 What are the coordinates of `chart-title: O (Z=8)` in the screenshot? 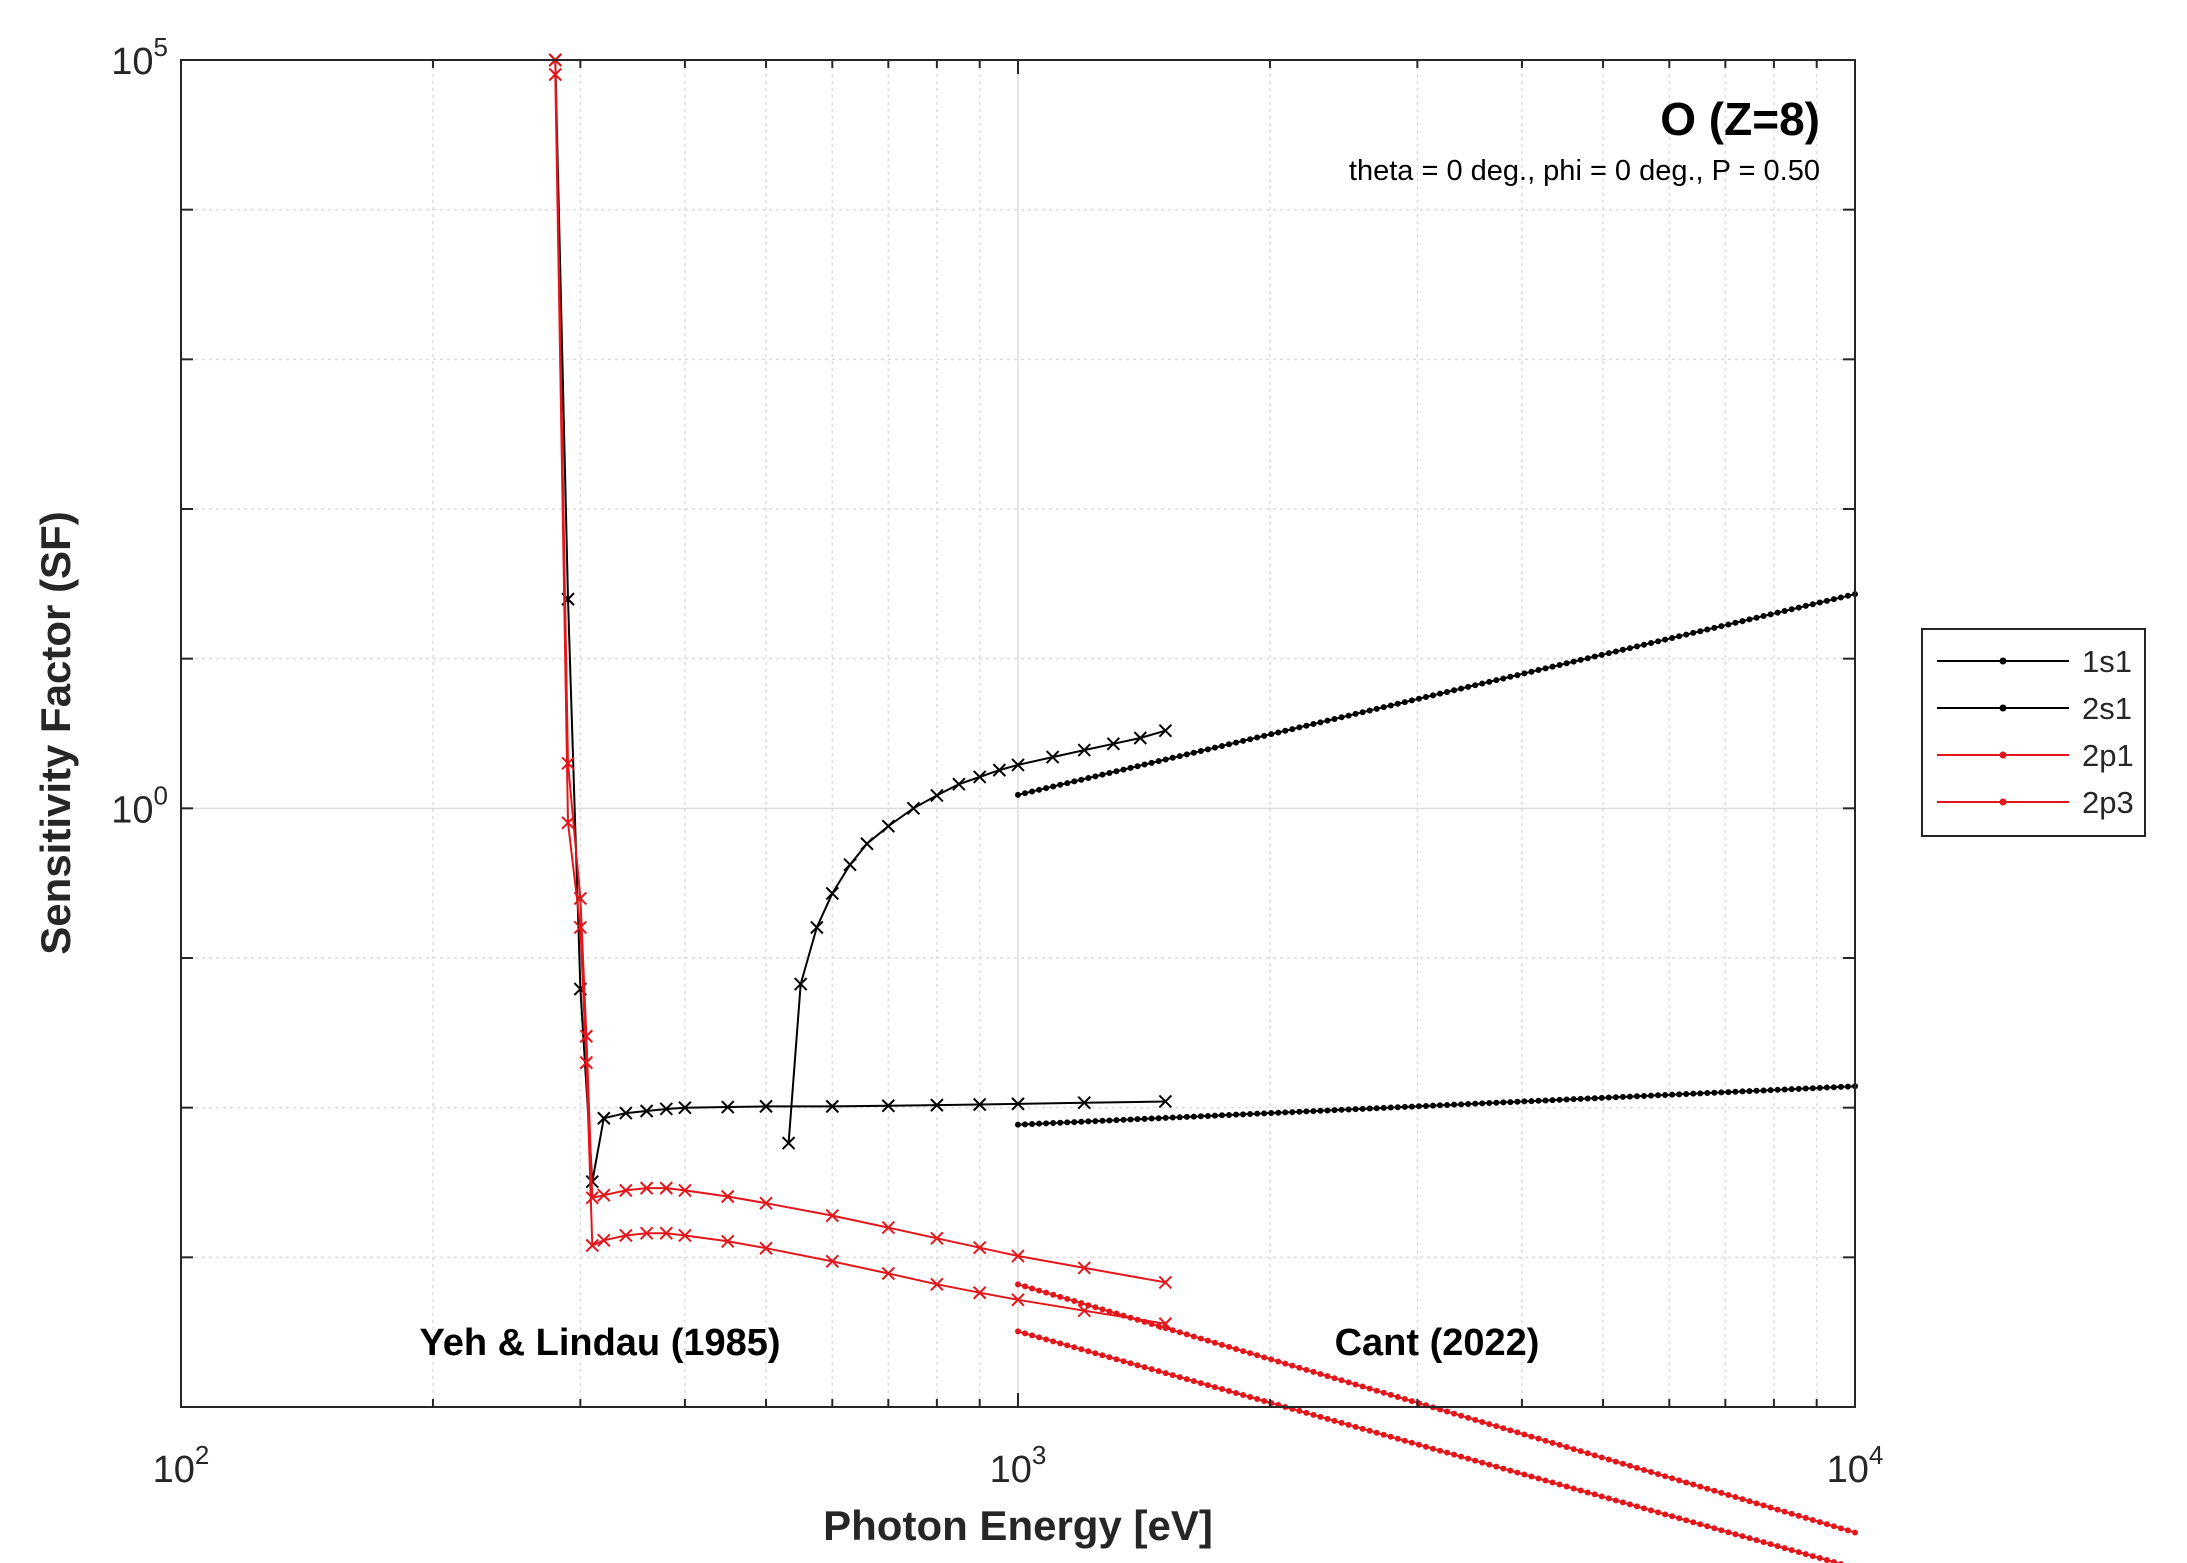 It's located at (1740, 119).